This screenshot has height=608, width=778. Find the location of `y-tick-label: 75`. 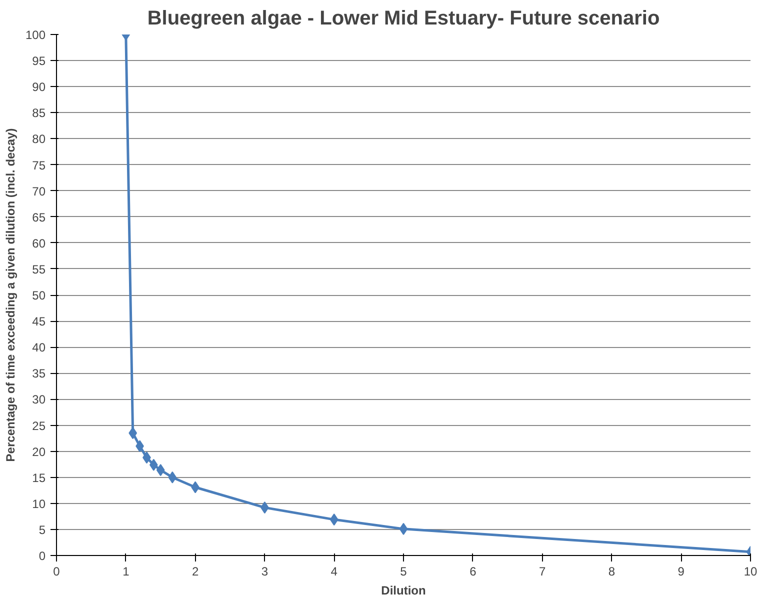

y-tick-label: 75 is located at coordinates (39, 165).